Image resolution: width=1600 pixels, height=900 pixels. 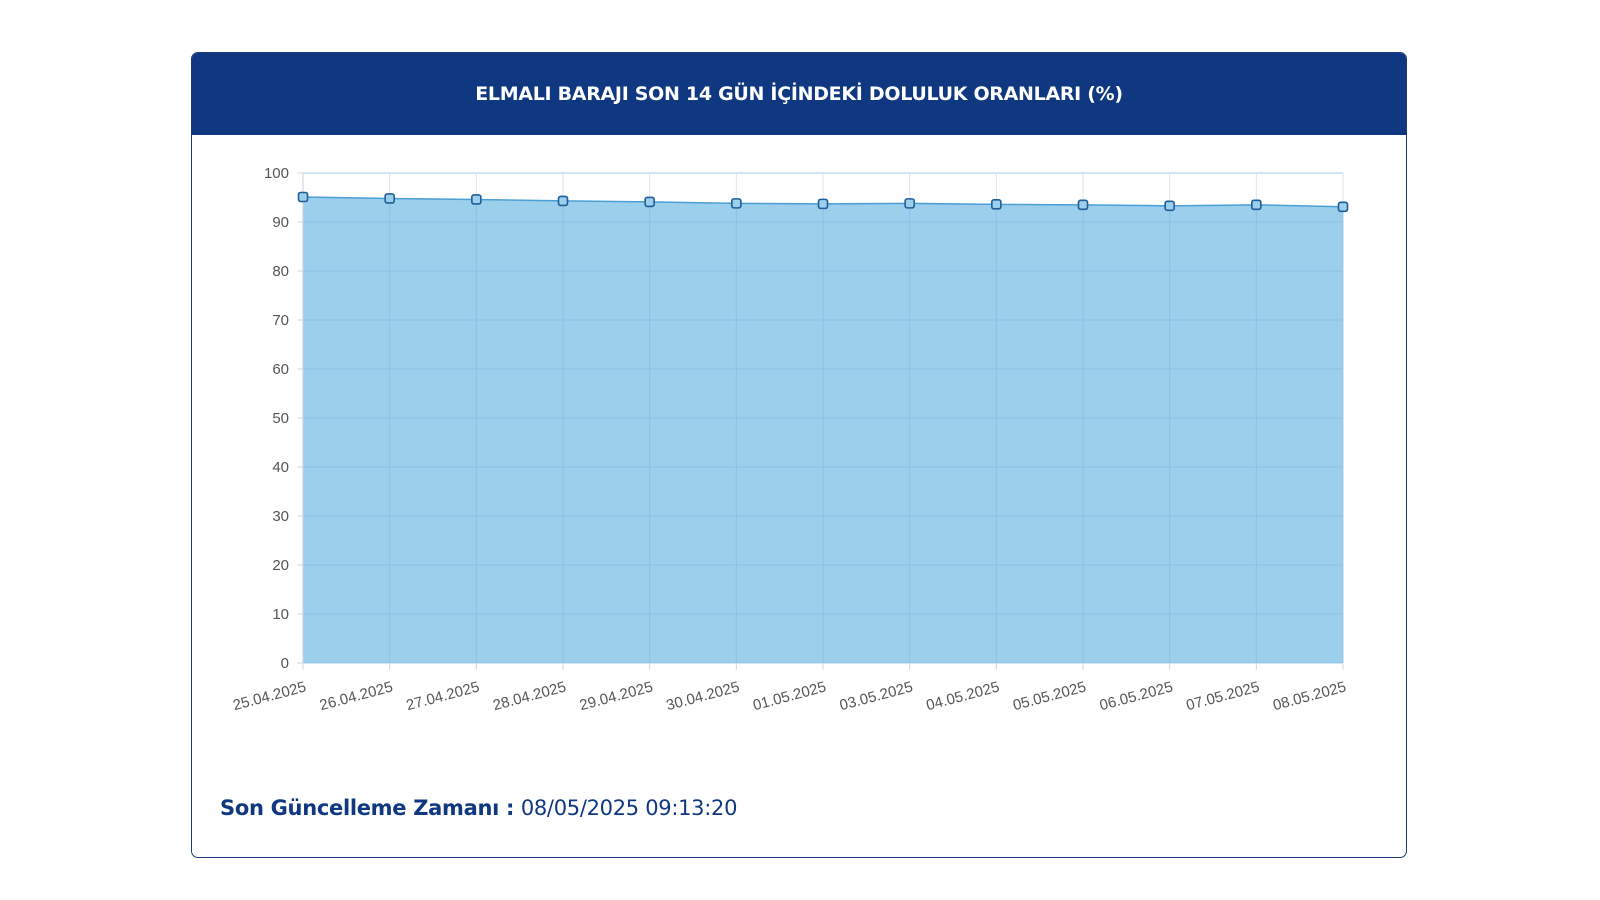 I want to click on y-tick-label: 60, so click(x=280, y=369).